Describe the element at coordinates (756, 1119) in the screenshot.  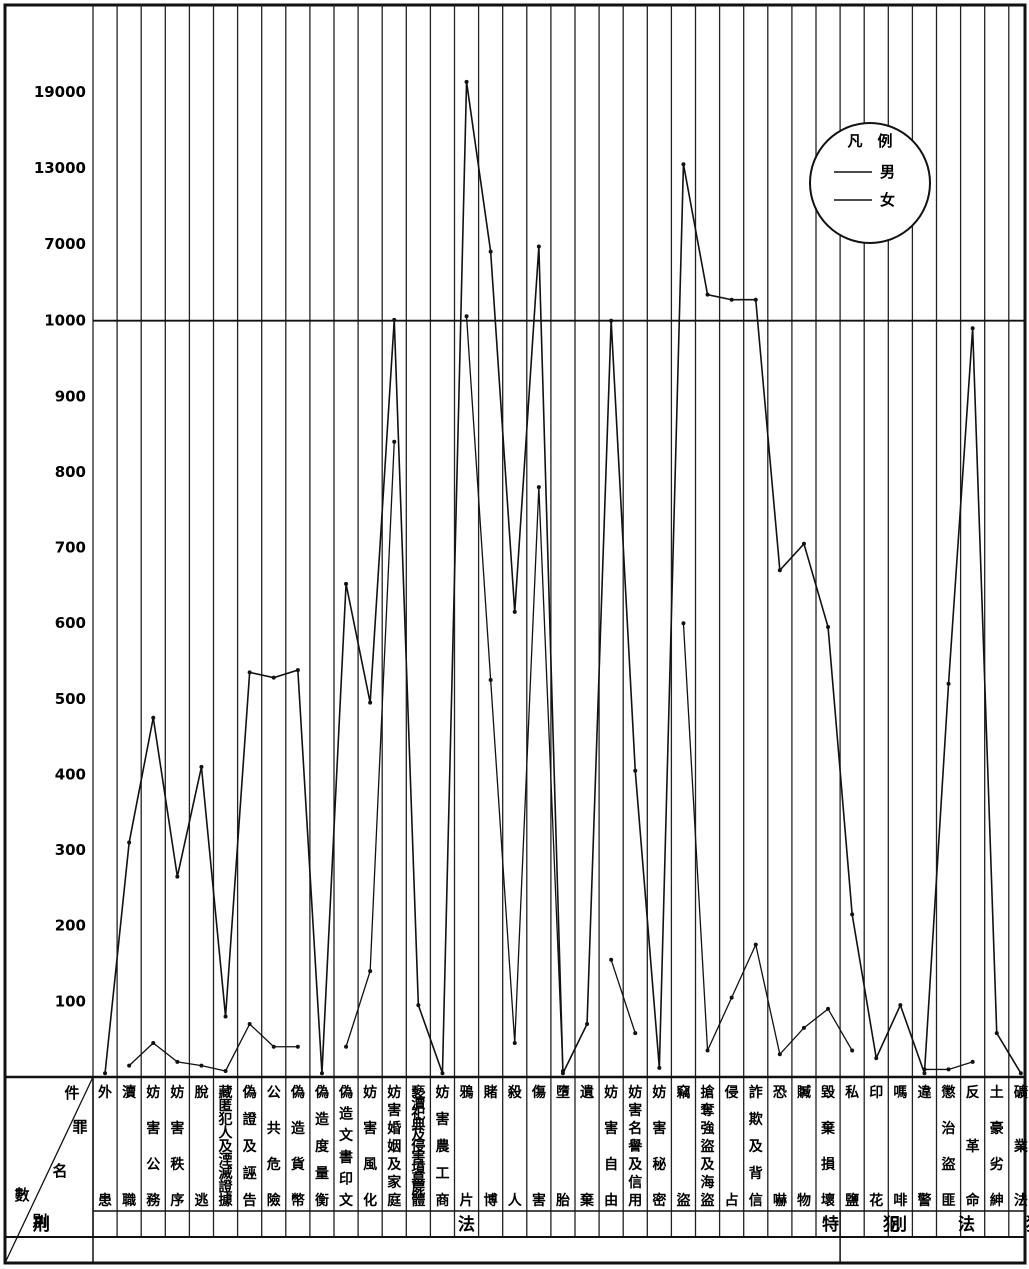
I see `category-label: 欺` at that location.